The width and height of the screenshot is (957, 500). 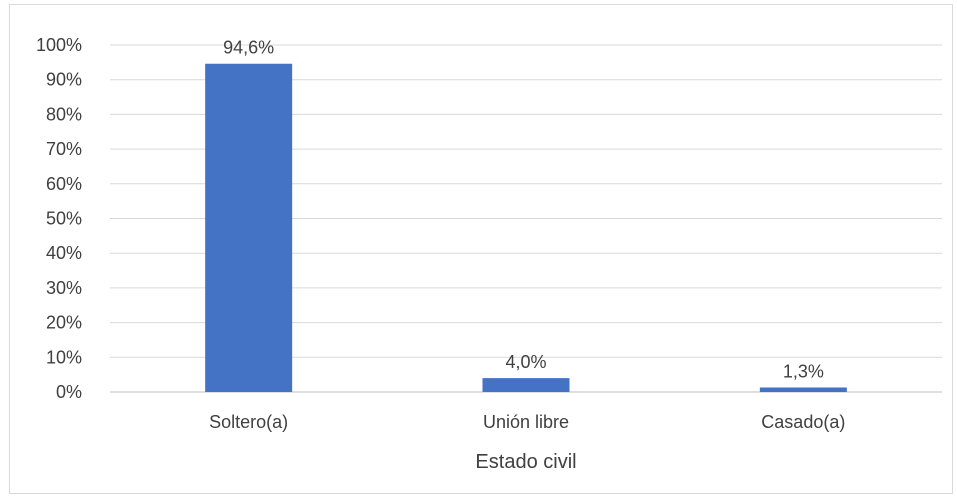 What do you see at coordinates (248, 48) in the screenshot?
I see `data-label: 94,6%` at bounding box center [248, 48].